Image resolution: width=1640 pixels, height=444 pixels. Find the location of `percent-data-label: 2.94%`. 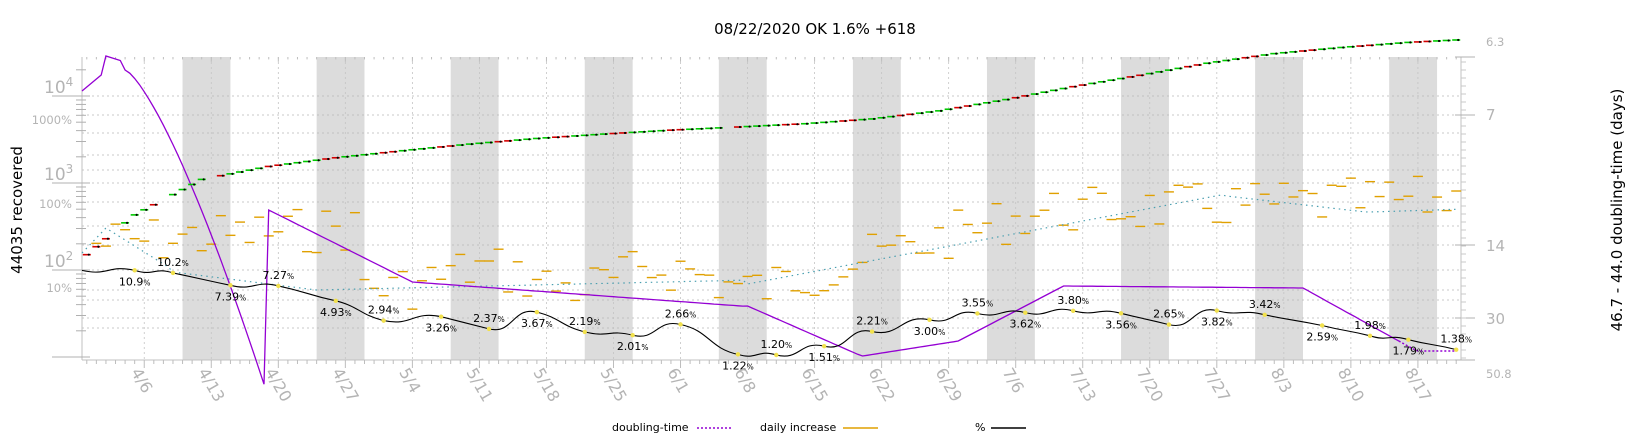

percent-data-label: 2.94% is located at coordinates (384, 310).